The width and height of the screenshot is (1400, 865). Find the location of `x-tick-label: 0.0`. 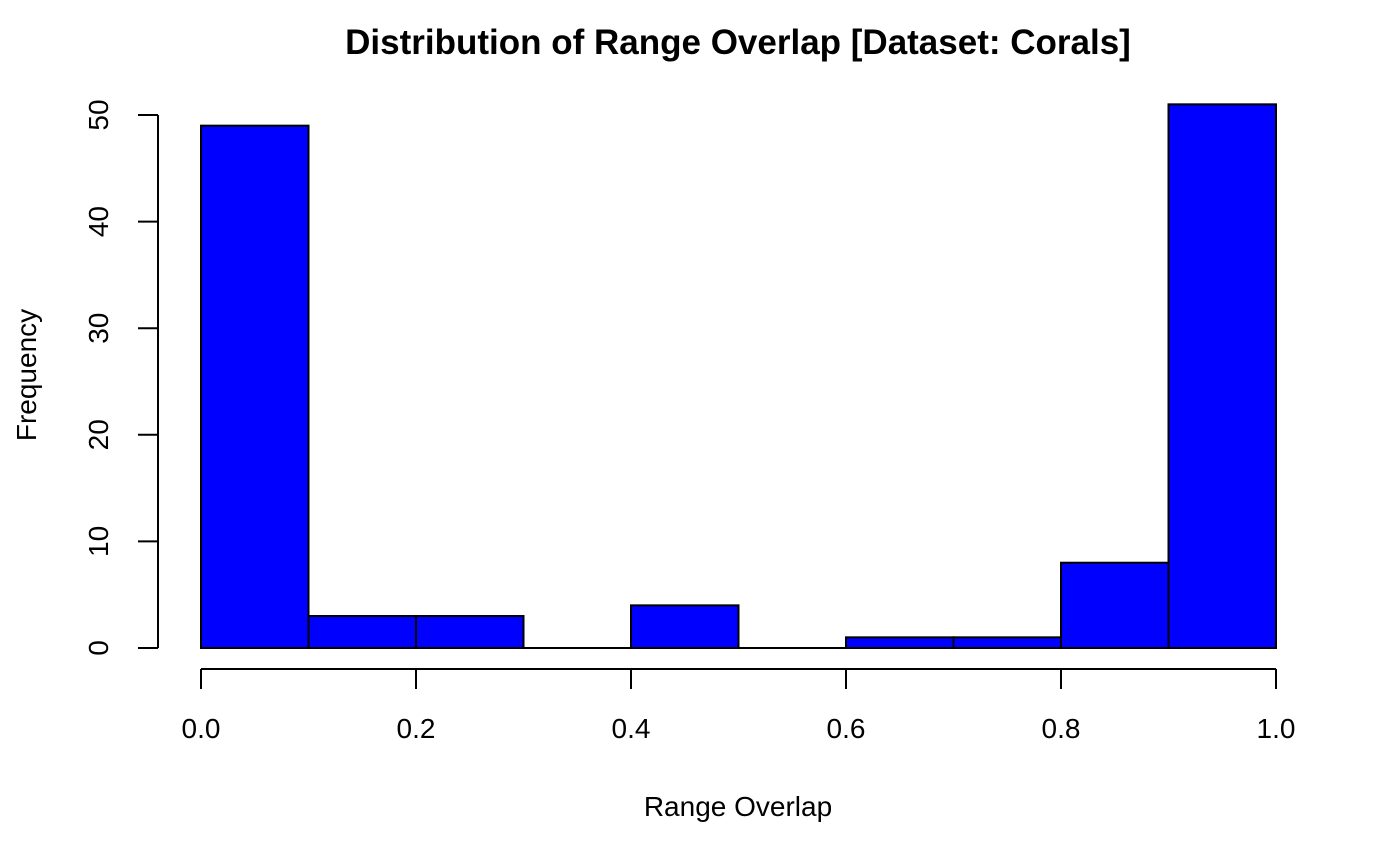

x-tick-label: 0.0 is located at coordinates (201, 728).